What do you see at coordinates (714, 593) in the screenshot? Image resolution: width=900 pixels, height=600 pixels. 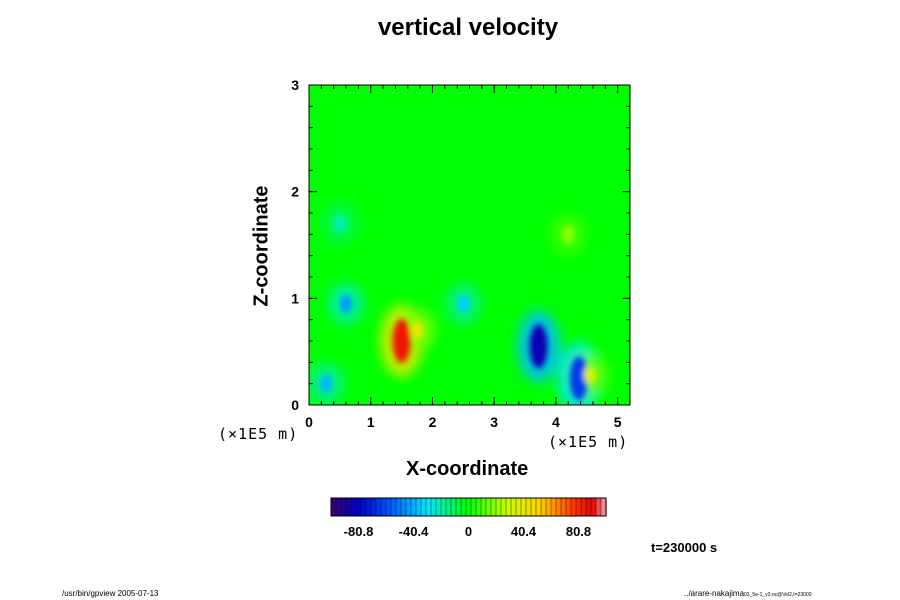 I see `footer-file-main: ../arare-nakajima` at bounding box center [714, 593].